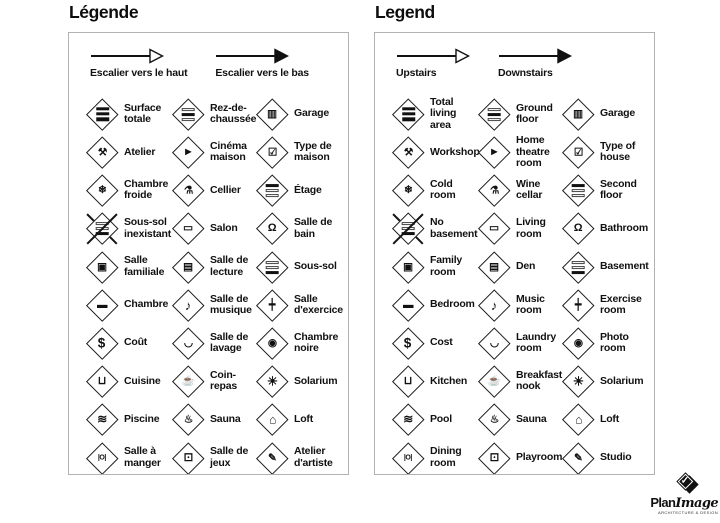 The height and width of the screenshot is (523, 720). Describe the element at coordinates (434, 190) in the screenshot. I see `legend-item: ❄ Cold room` at that location.